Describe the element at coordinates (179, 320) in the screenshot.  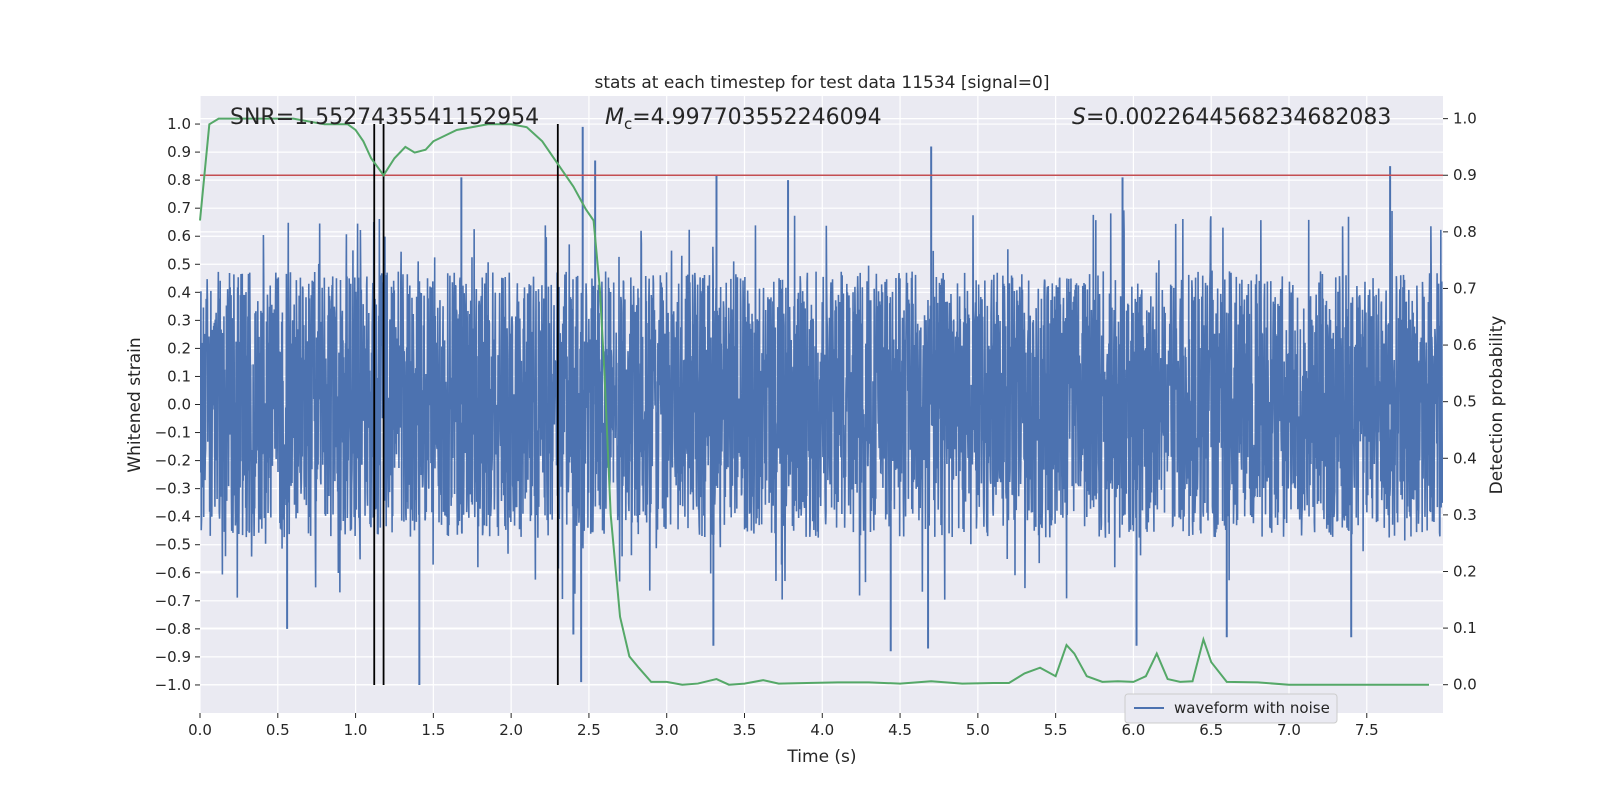
I see `y-tick-label-left: 0.3` at that location.